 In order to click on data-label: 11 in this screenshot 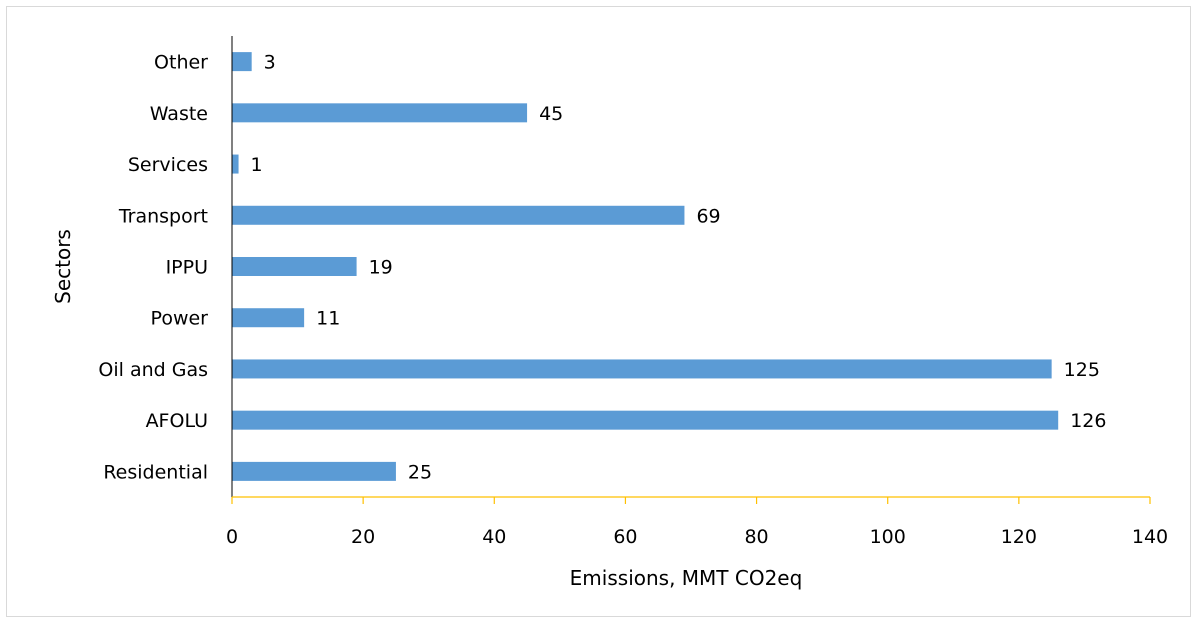, I will do `click(328, 319)`.